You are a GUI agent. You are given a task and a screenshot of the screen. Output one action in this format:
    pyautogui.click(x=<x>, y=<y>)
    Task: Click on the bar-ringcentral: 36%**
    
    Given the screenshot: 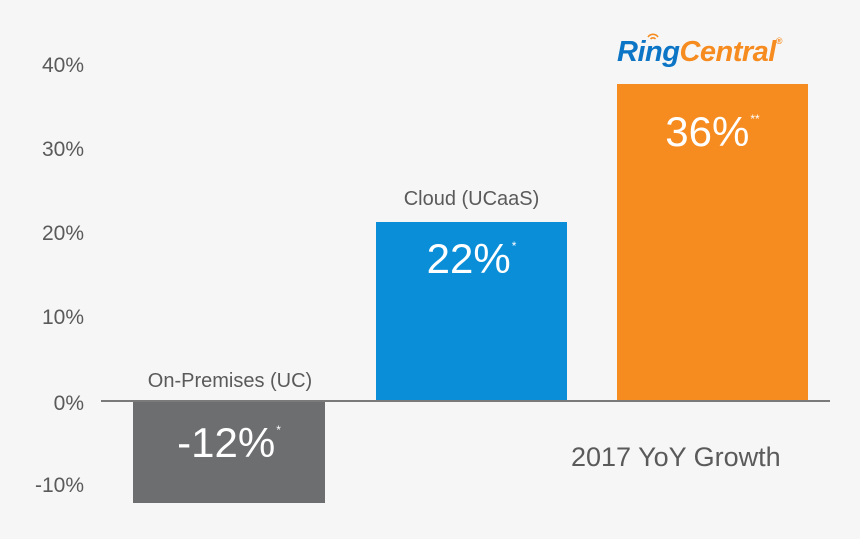 What is the action you would take?
    pyautogui.click(x=712, y=242)
    